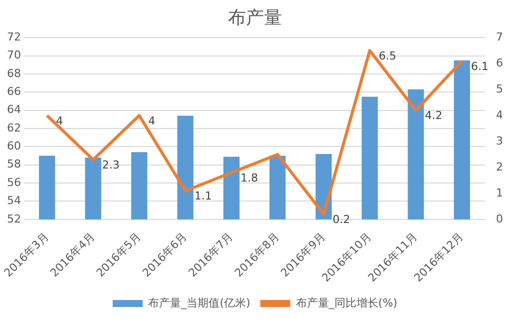 The width and height of the screenshot is (512, 319). What do you see at coordinates (341, 219) in the screenshot?
I see `data-label: 0.2` at bounding box center [341, 219].